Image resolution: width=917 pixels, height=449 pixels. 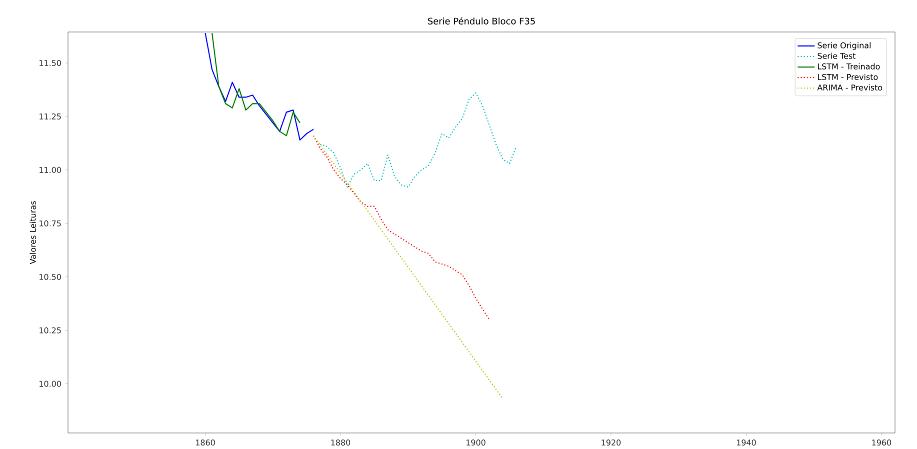 What do you see at coordinates (418, 140) in the screenshot?
I see `line-series` at bounding box center [418, 140].